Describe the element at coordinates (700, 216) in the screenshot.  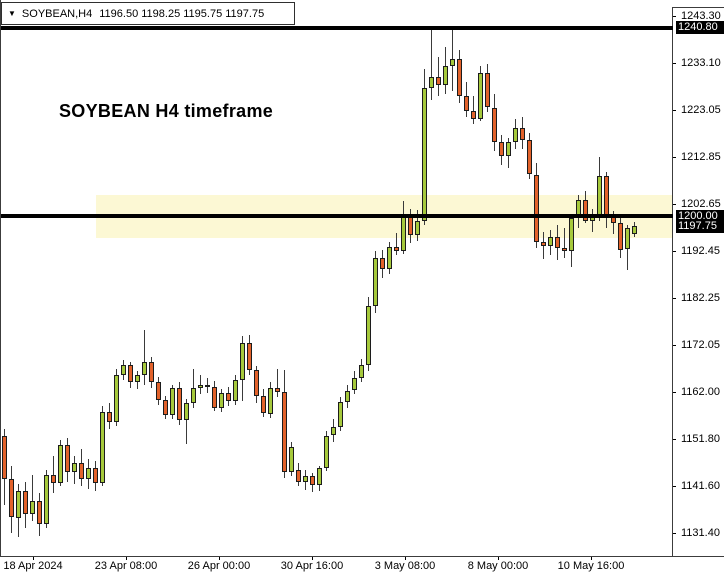
I see `price-badge-1200.00: 1200.00` at that location.